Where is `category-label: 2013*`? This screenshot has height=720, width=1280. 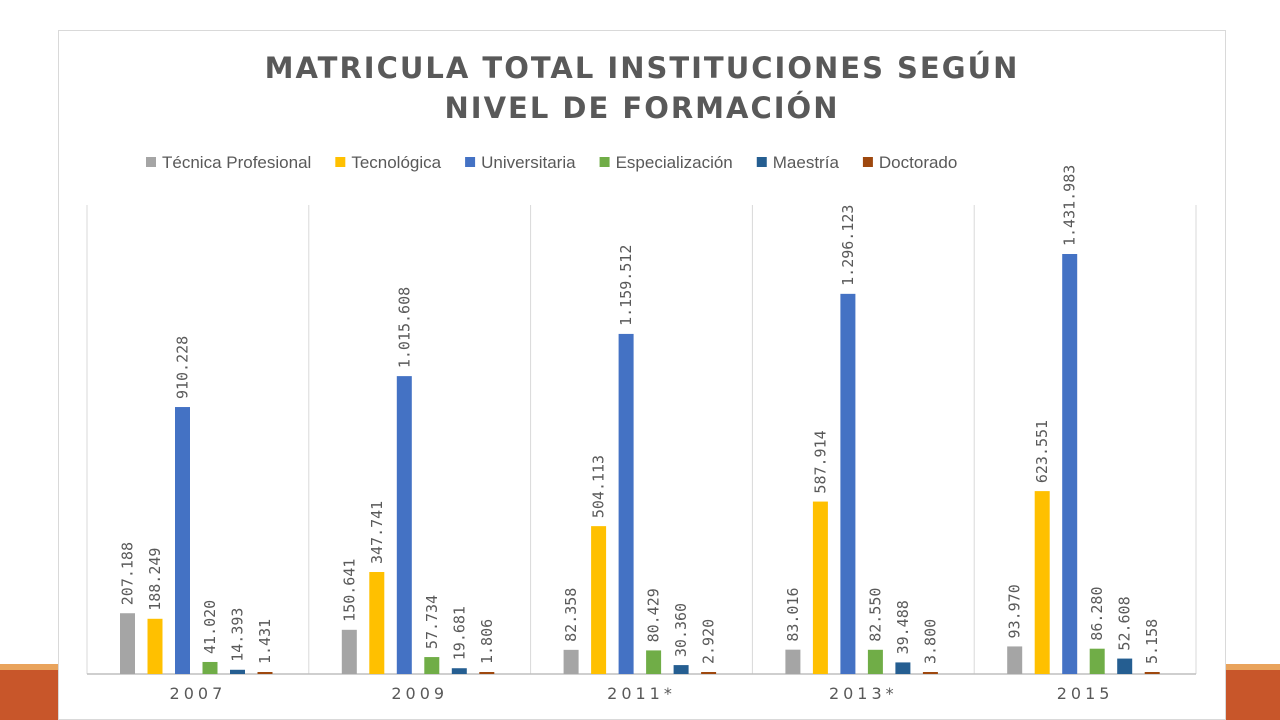
category-label: 2013* is located at coordinates (863, 693).